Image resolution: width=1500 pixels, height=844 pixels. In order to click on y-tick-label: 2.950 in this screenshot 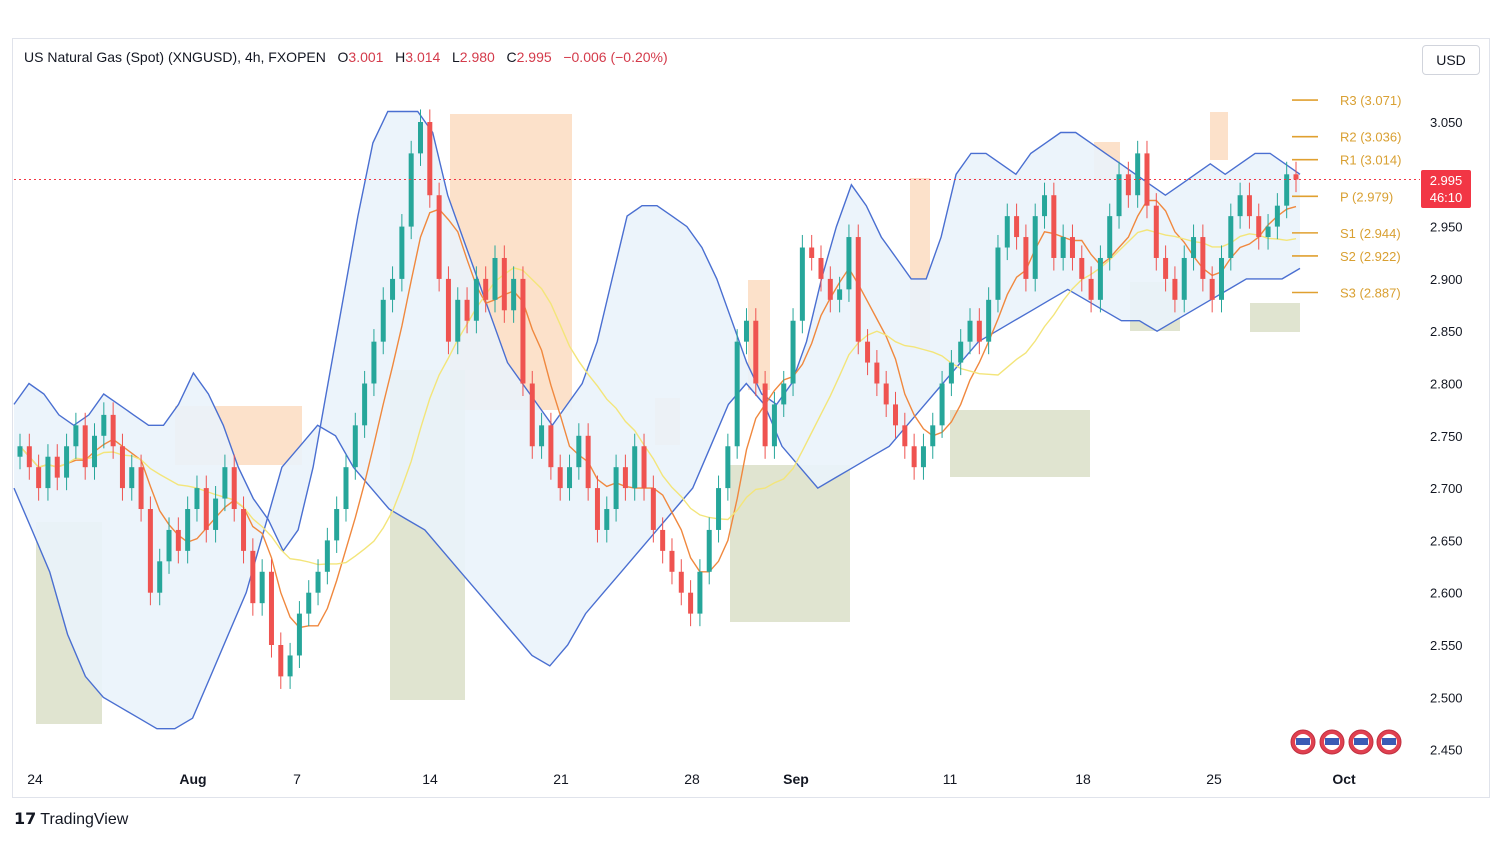, I will do `click(1446, 227)`.